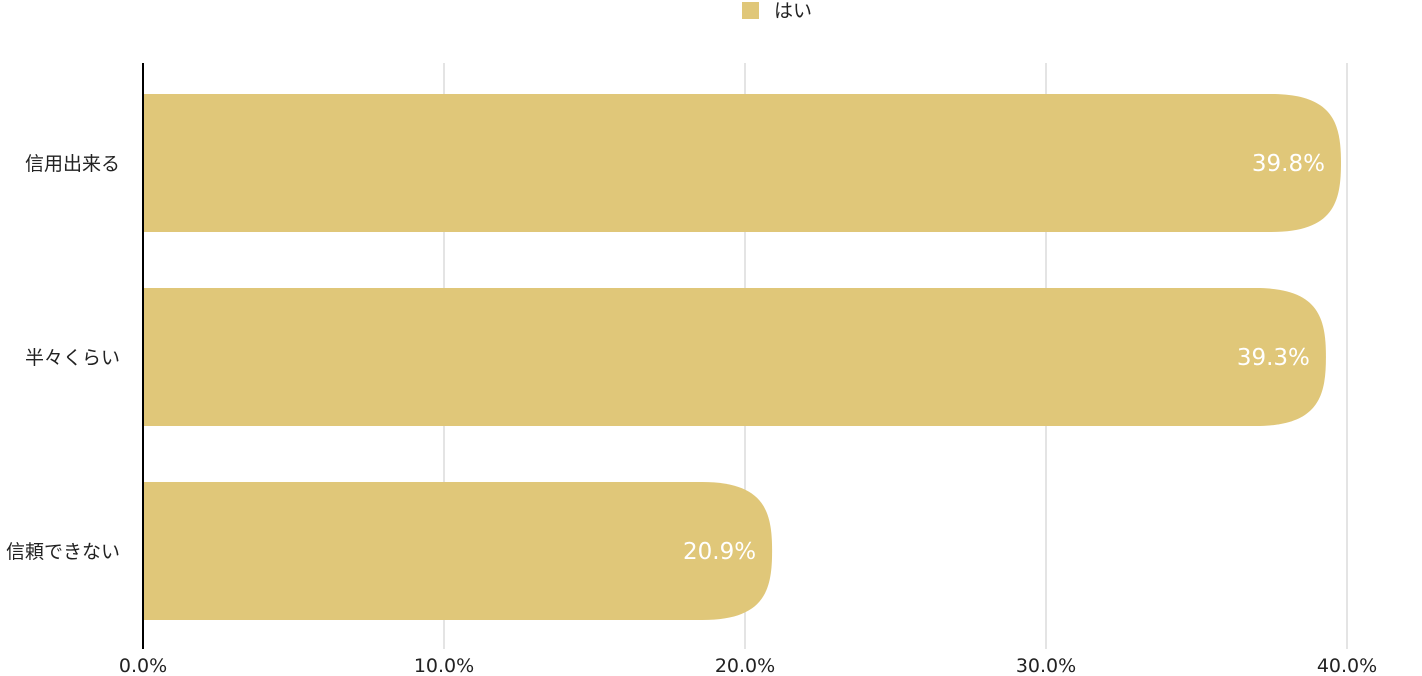 Image resolution: width=1422 pixels, height=676 pixels. What do you see at coordinates (1046, 665) in the screenshot?
I see `x-tick-label: 30.0%` at bounding box center [1046, 665].